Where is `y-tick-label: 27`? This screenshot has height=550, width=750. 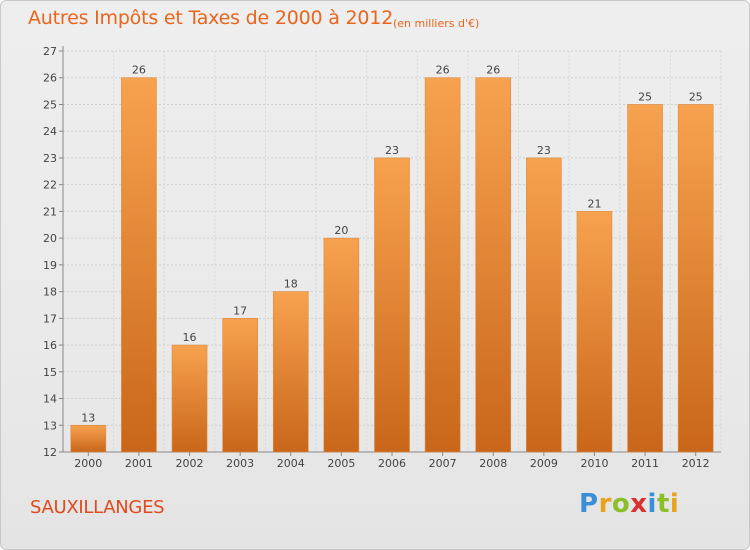 y-tick-label: 27 is located at coordinates (50, 51).